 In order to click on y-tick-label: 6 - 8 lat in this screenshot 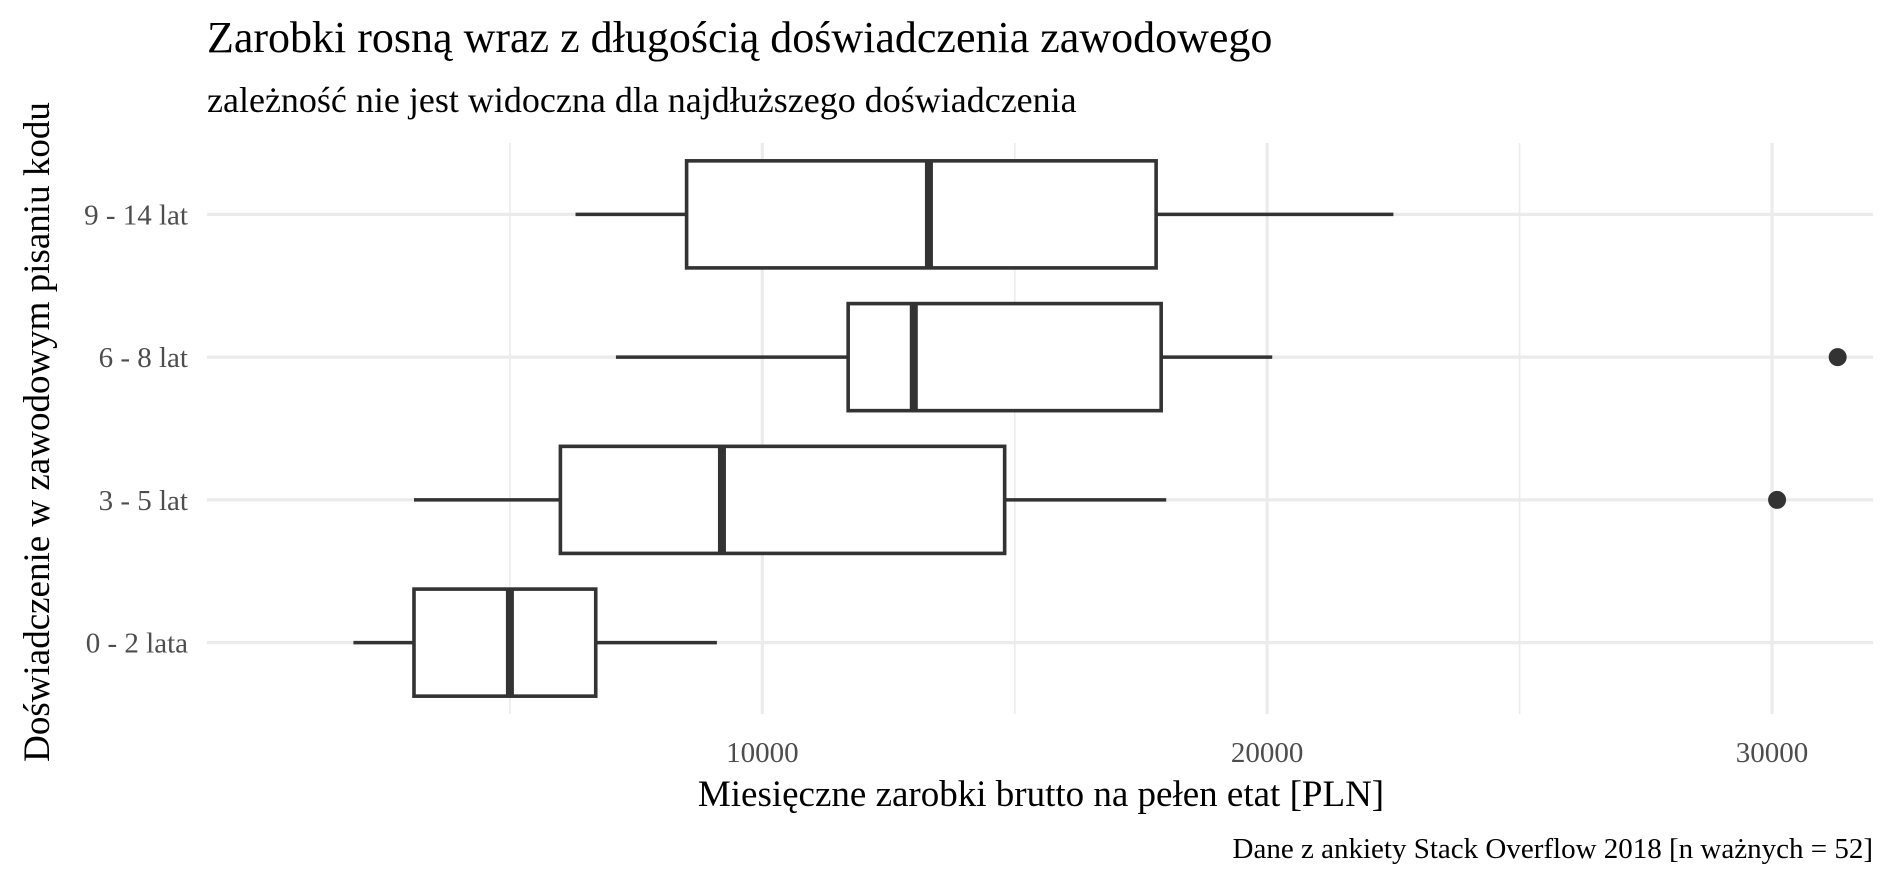, I will do `click(143, 358)`.